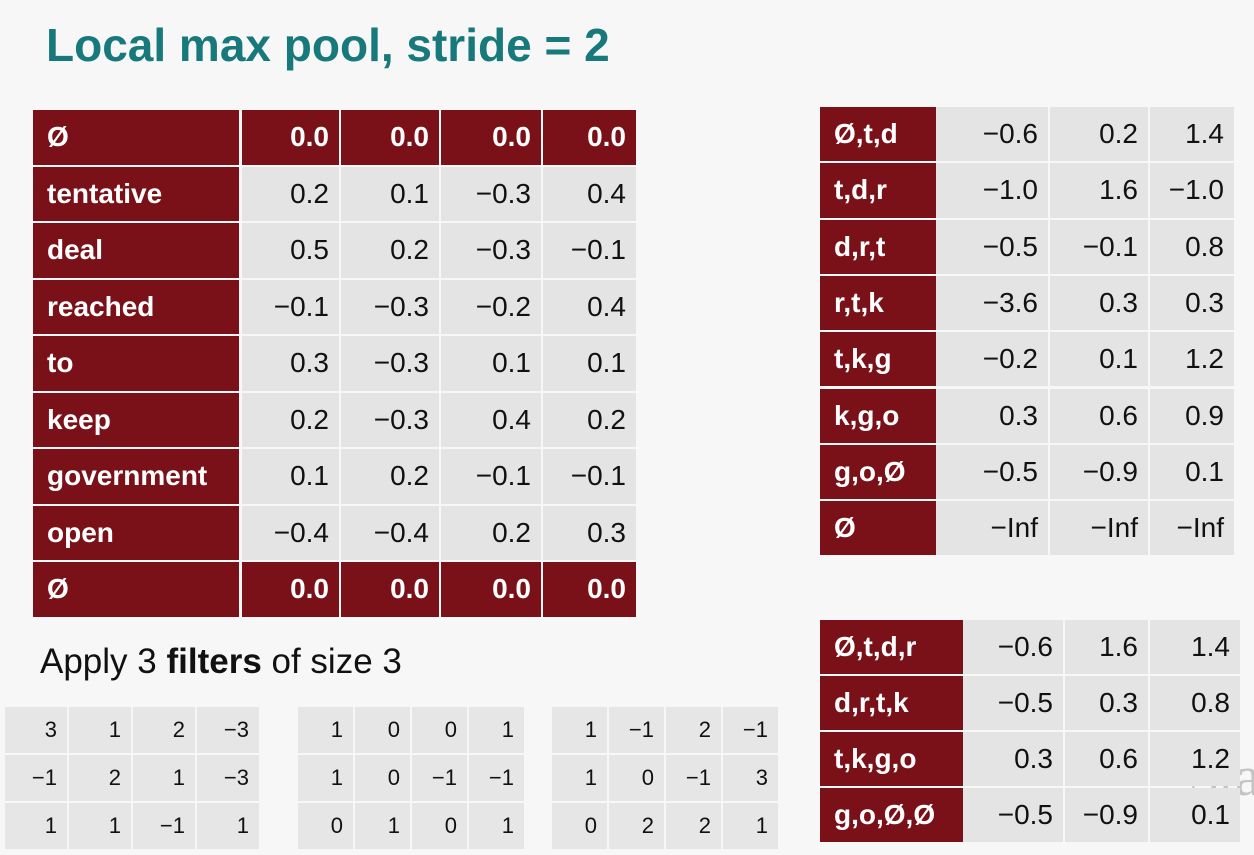  What do you see at coordinates (136, 250) in the screenshot?
I see `row-label: deal` at bounding box center [136, 250].